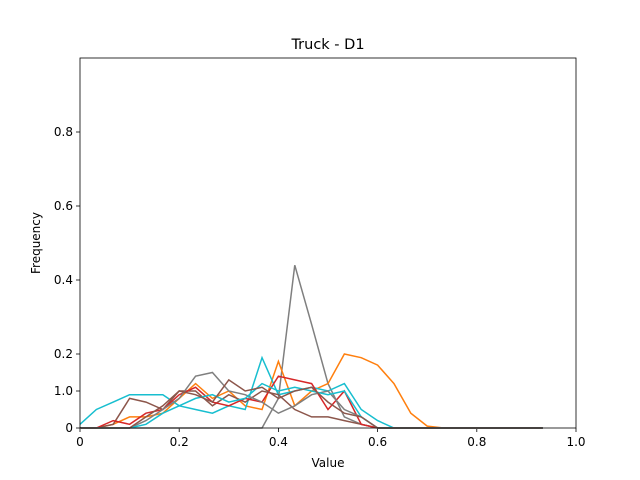 This screenshot has width=640, height=480. Describe the element at coordinates (63, 391) in the screenshot. I see `y-tick-label: 1.0` at that location.